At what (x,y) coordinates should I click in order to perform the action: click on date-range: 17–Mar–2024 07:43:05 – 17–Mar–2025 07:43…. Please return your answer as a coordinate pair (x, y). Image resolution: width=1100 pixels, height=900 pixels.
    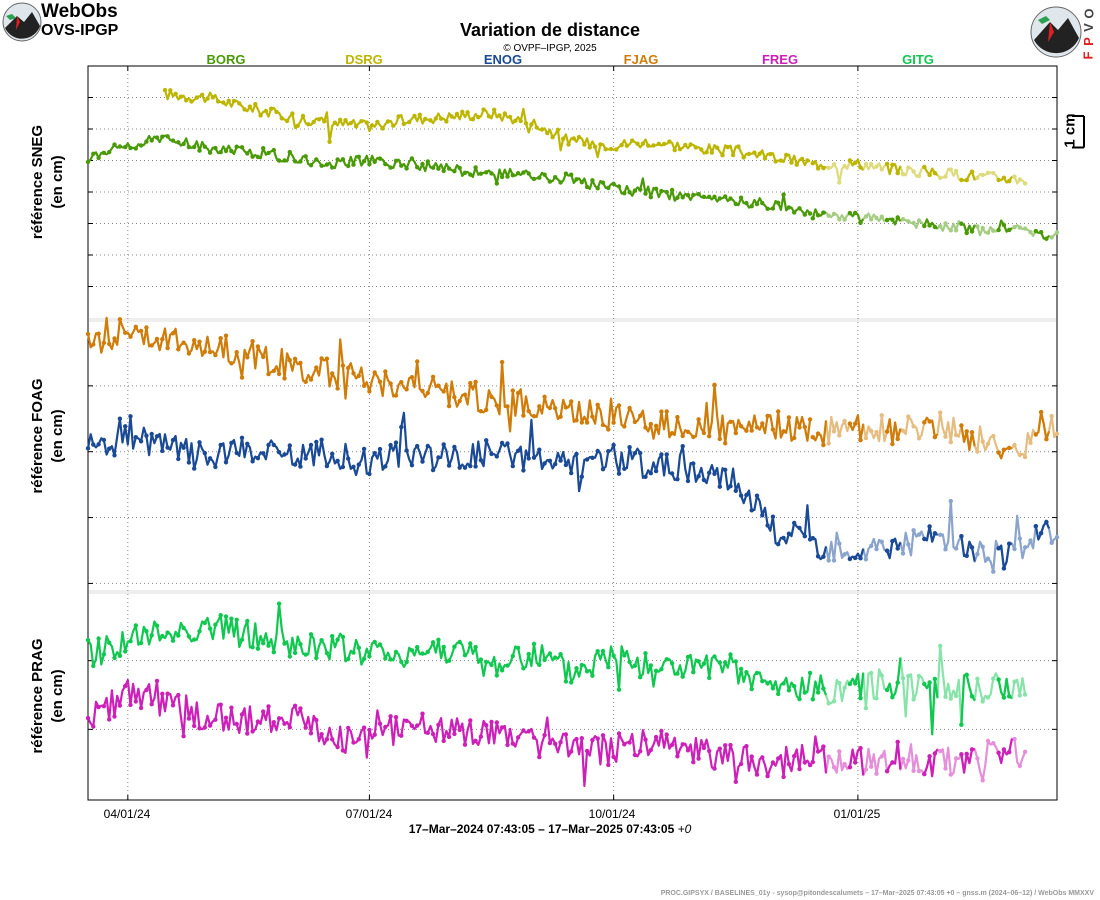
    Looking at the image, I should click on (550, 829).